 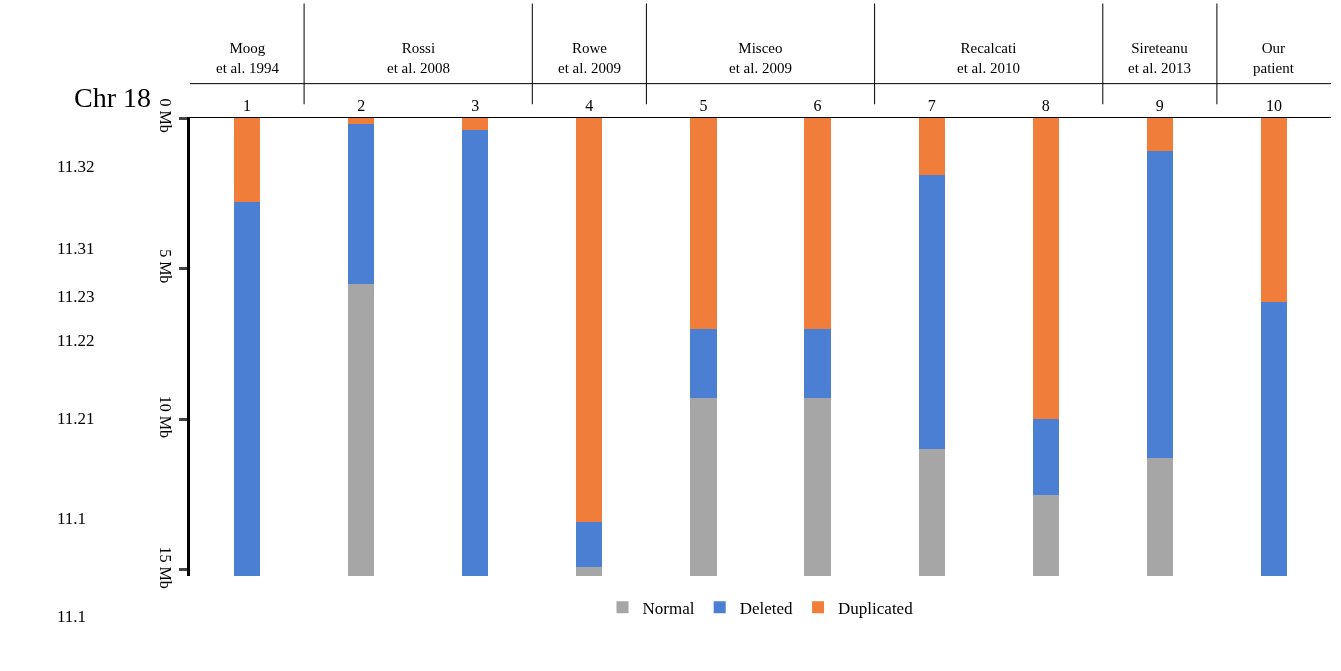 I want to click on text: 11.32, so click(x=76, y=166).